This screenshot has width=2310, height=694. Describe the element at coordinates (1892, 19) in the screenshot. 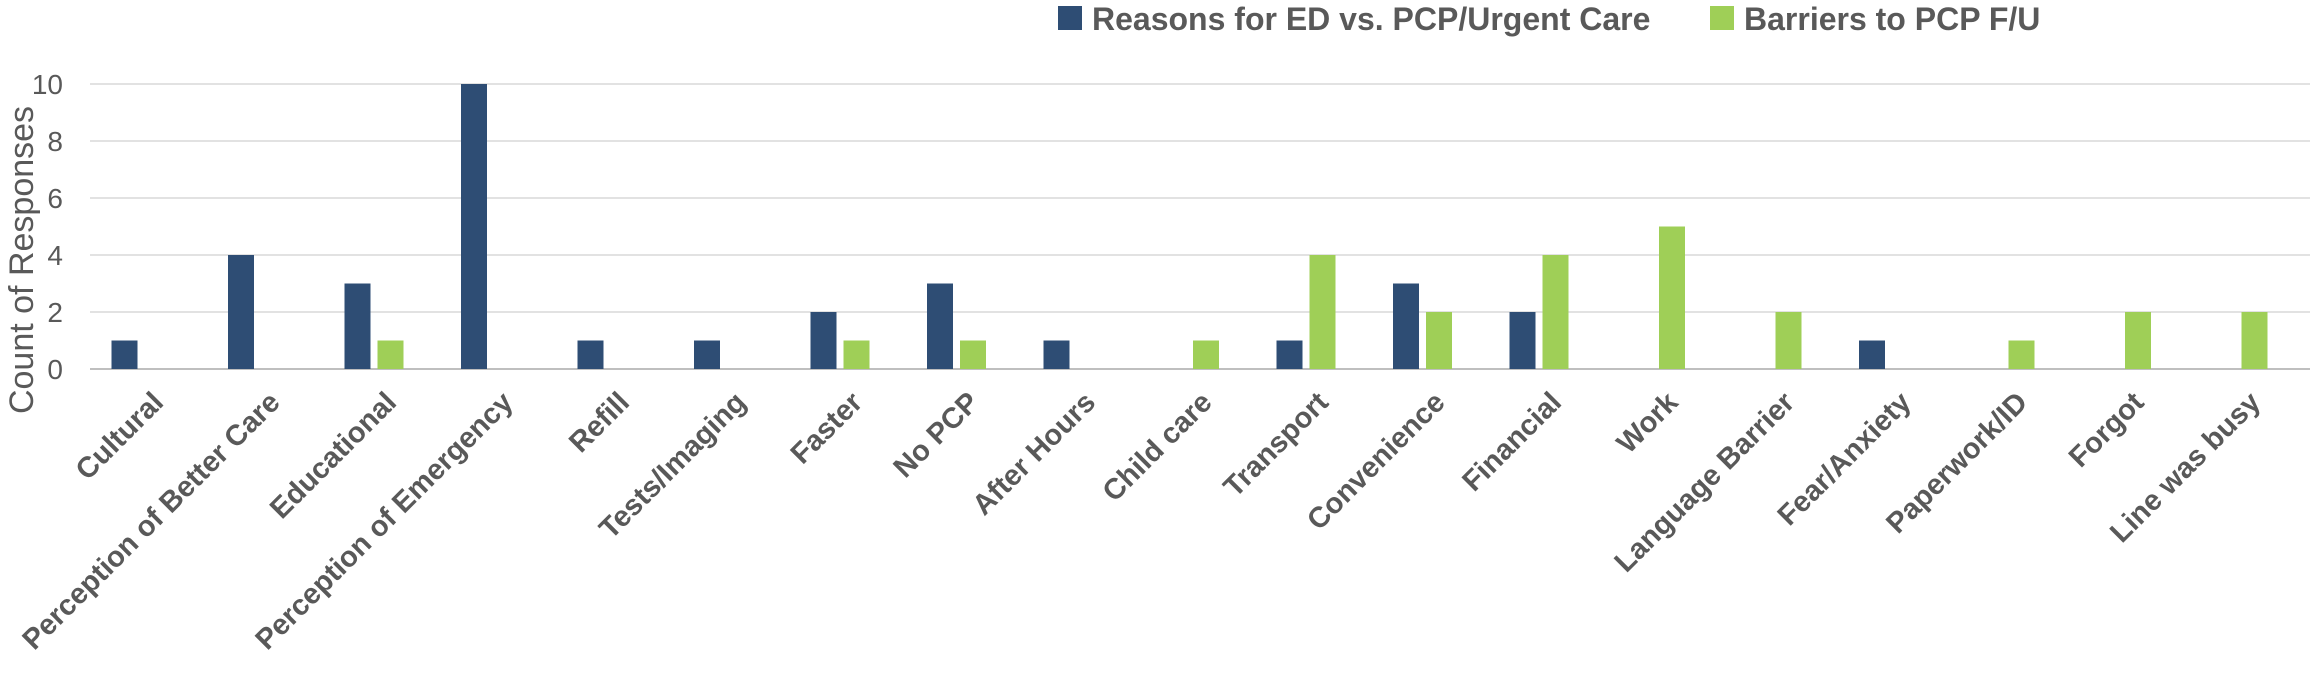

I see `legend-label: Barriers to PCP F/U` at that location.